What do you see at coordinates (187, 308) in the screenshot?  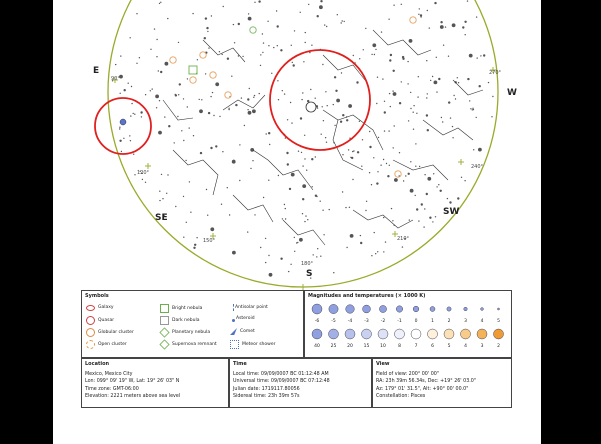 I see `symbol-legend-label: Bright nebula` at bounding box center [187, 308].